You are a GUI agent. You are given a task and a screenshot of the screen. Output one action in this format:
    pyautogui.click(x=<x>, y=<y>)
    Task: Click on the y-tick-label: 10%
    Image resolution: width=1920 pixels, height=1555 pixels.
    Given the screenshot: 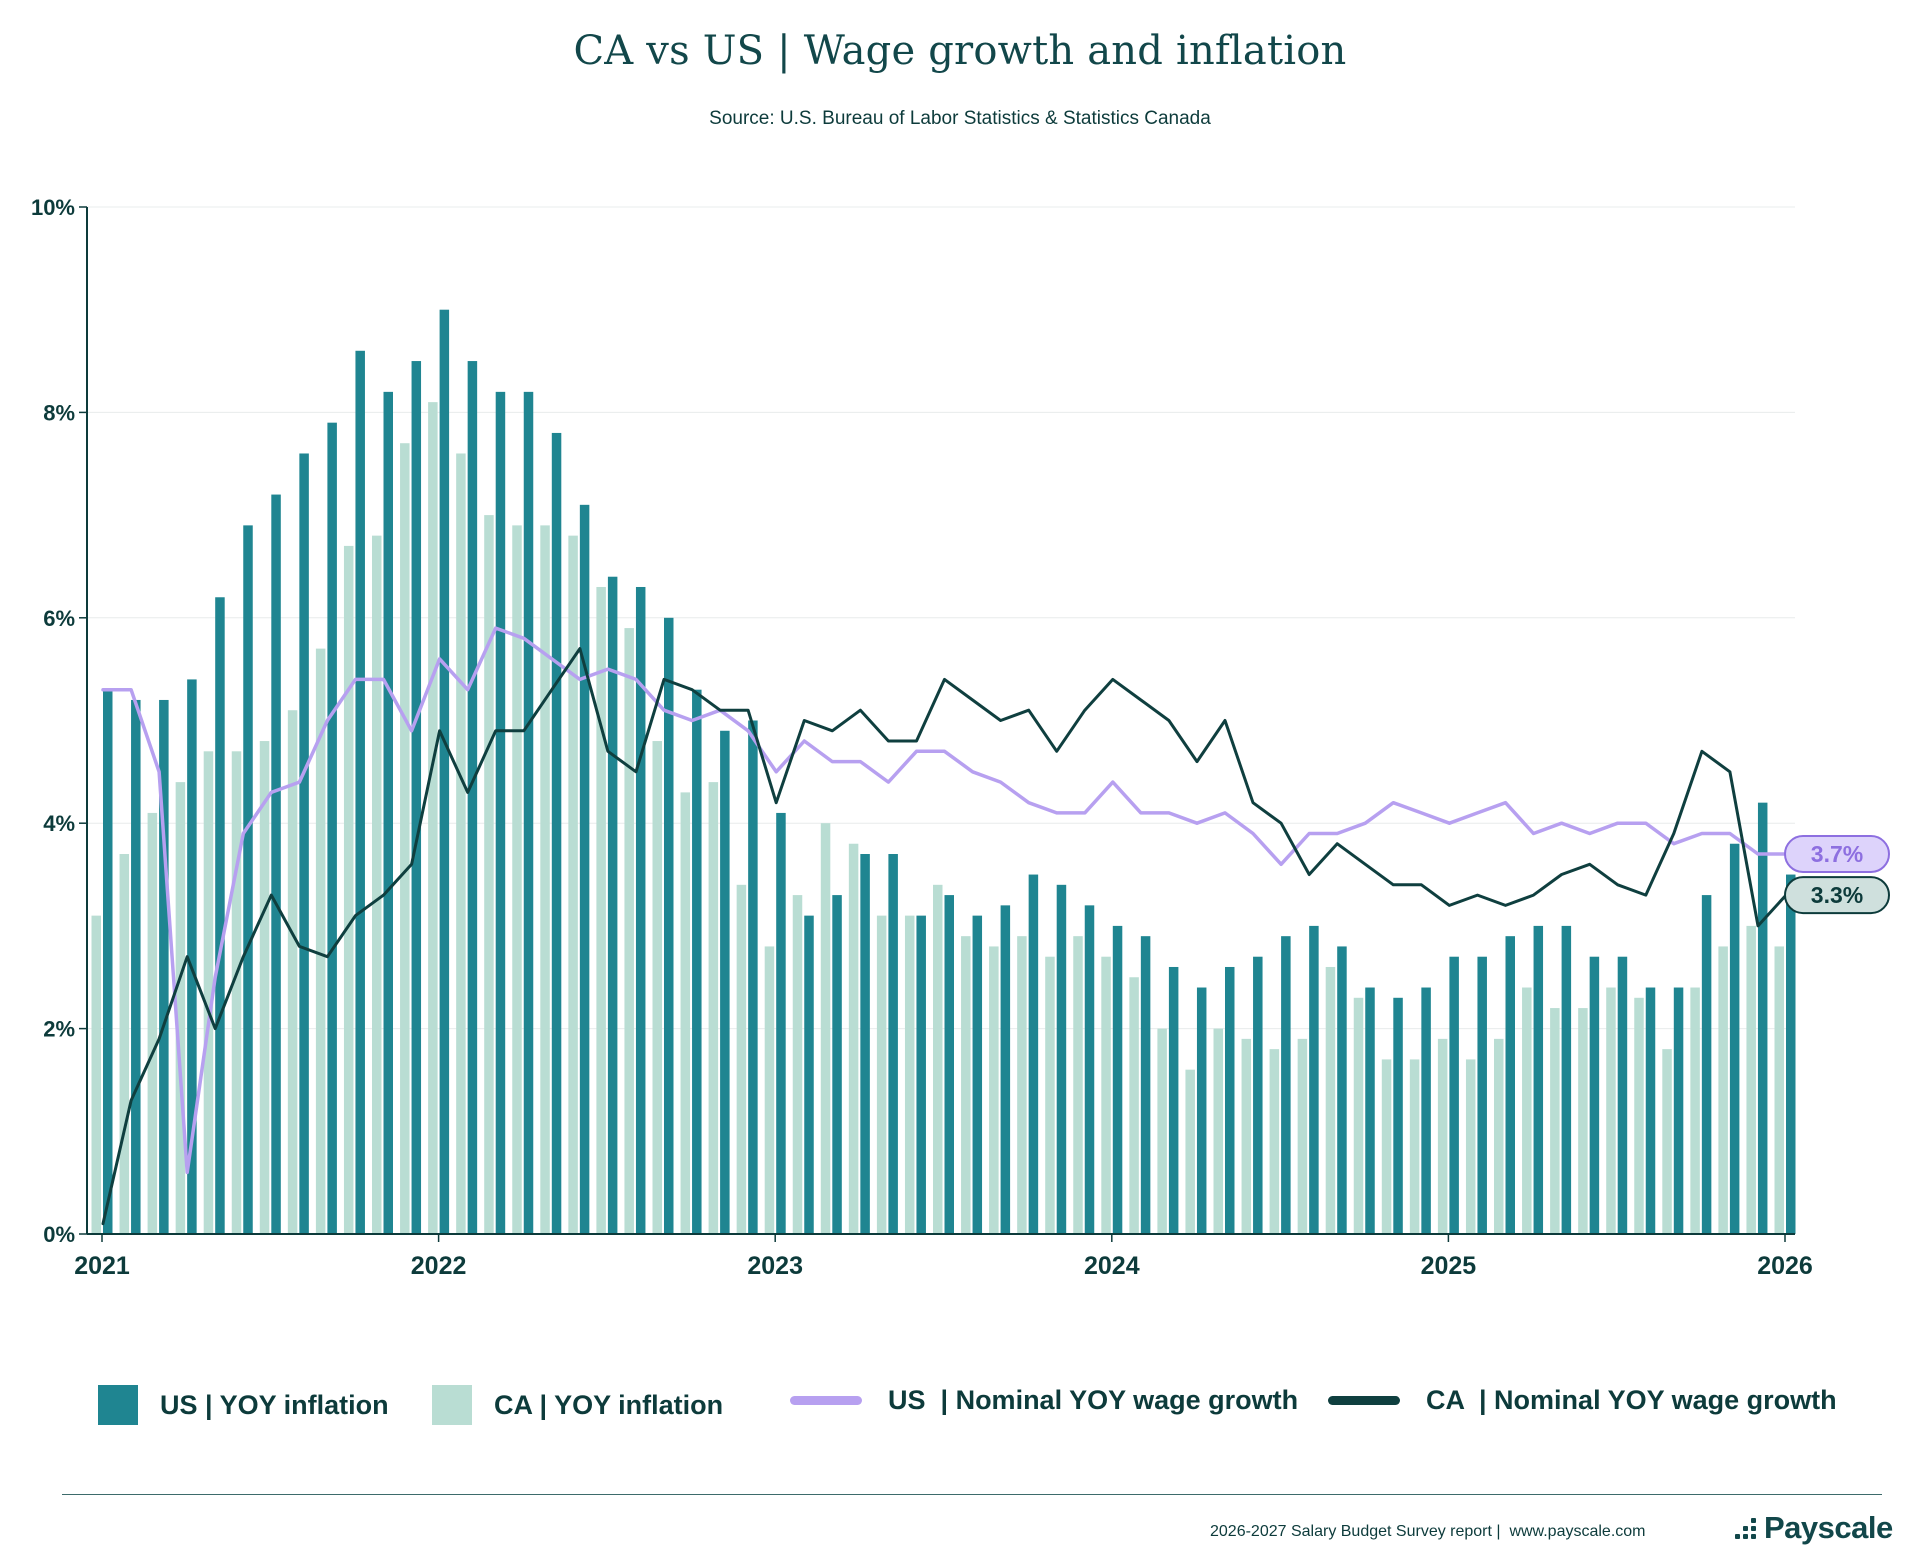 What is the action you would take?
    pyautogui.click(x=53, y=207)
    